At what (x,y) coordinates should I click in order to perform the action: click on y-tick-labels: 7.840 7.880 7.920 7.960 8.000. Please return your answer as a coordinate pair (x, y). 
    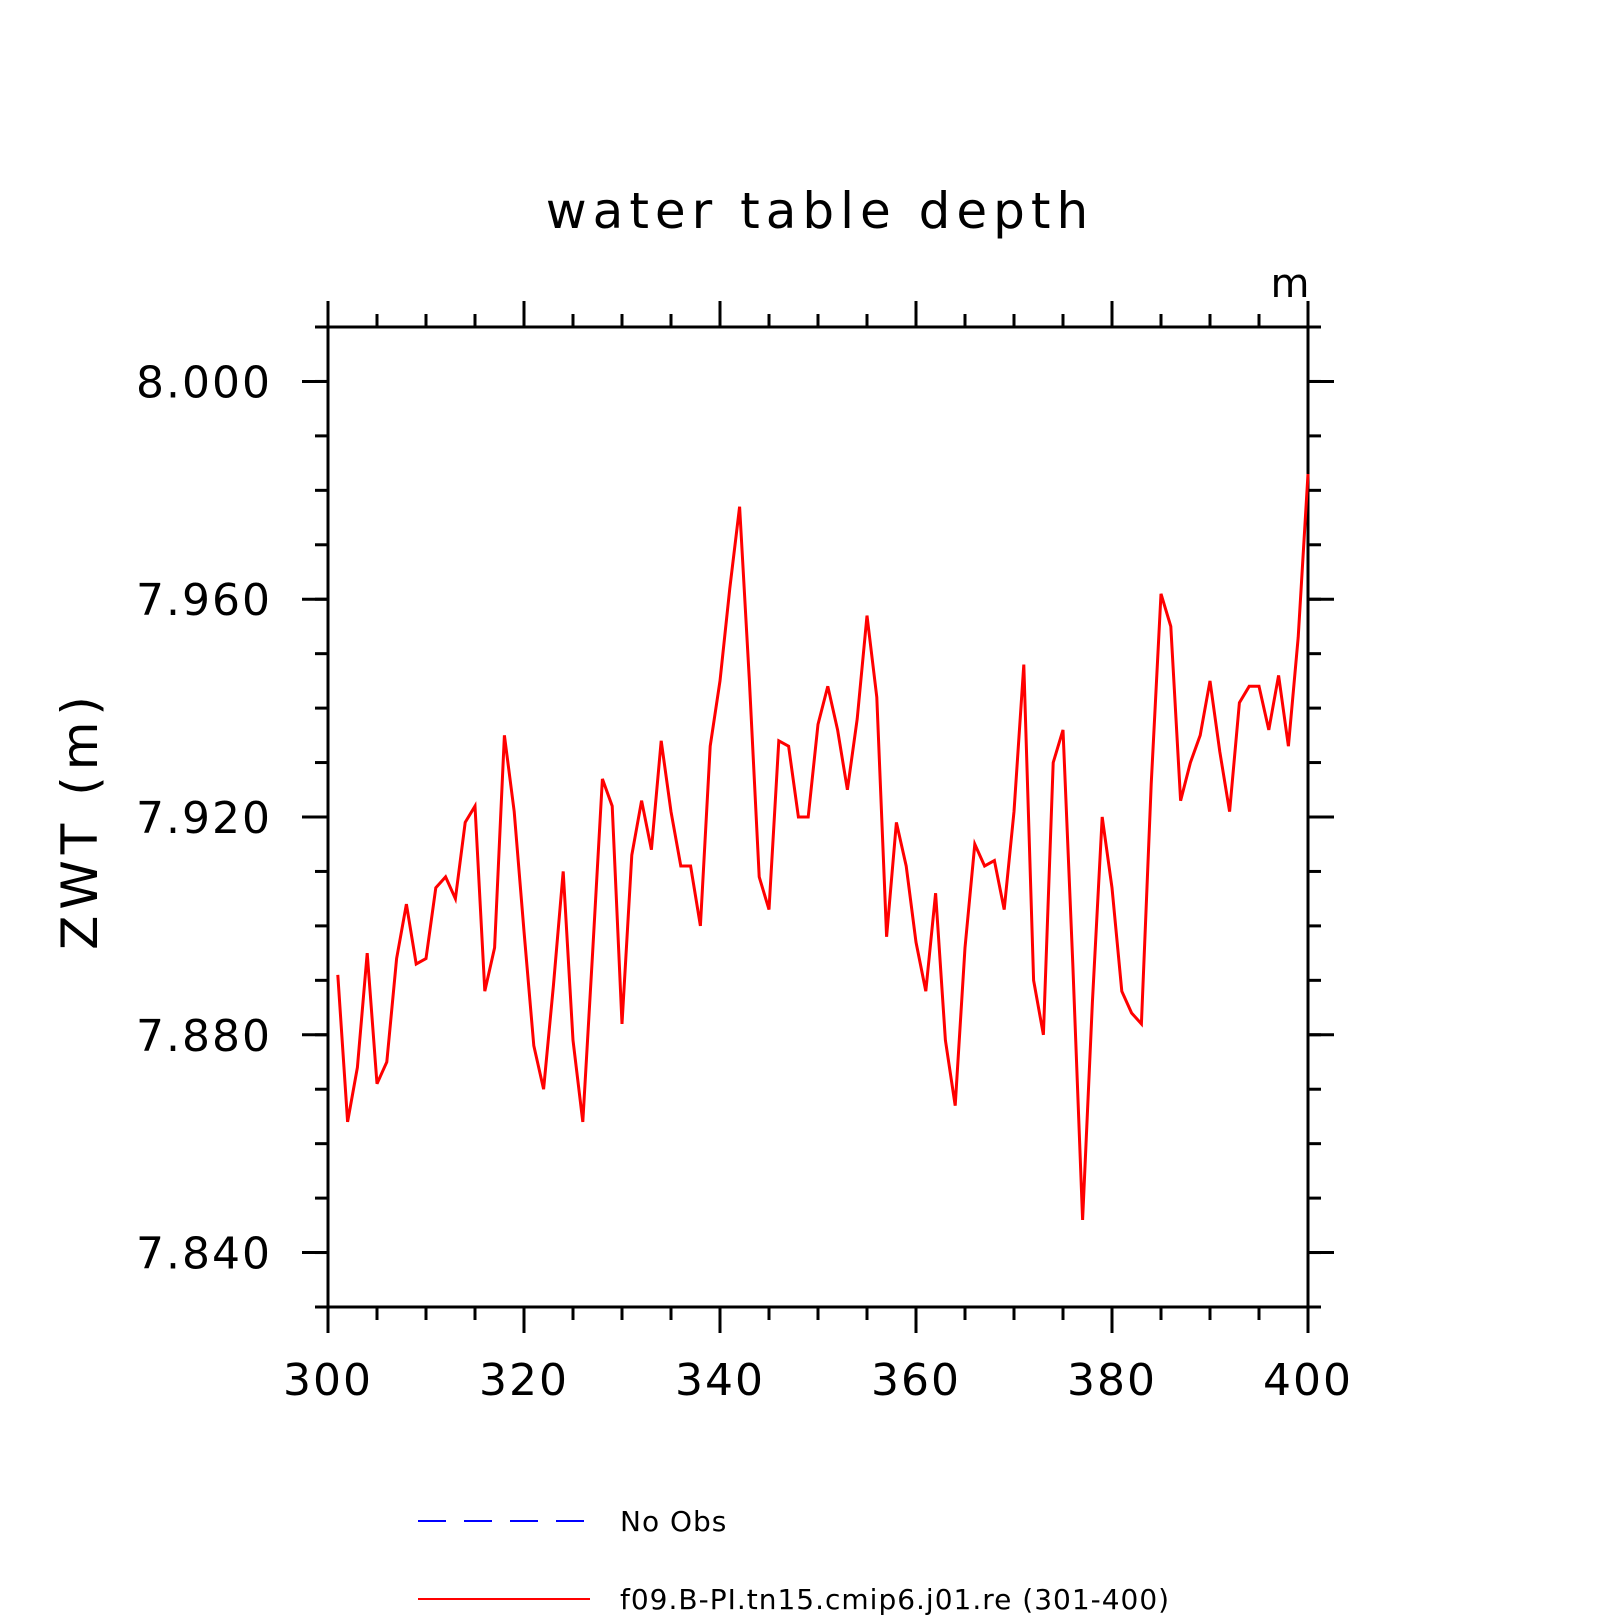
    Looking at the image, I should click on (204, 818).